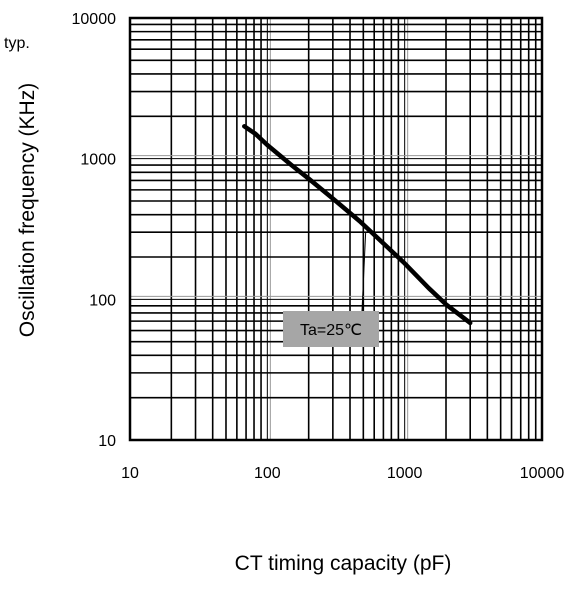 This screenshot has width=584, height=595. Describe the element at coordinates (17, 43) in the screenshot. I see `typical-note: typ.` at that location.